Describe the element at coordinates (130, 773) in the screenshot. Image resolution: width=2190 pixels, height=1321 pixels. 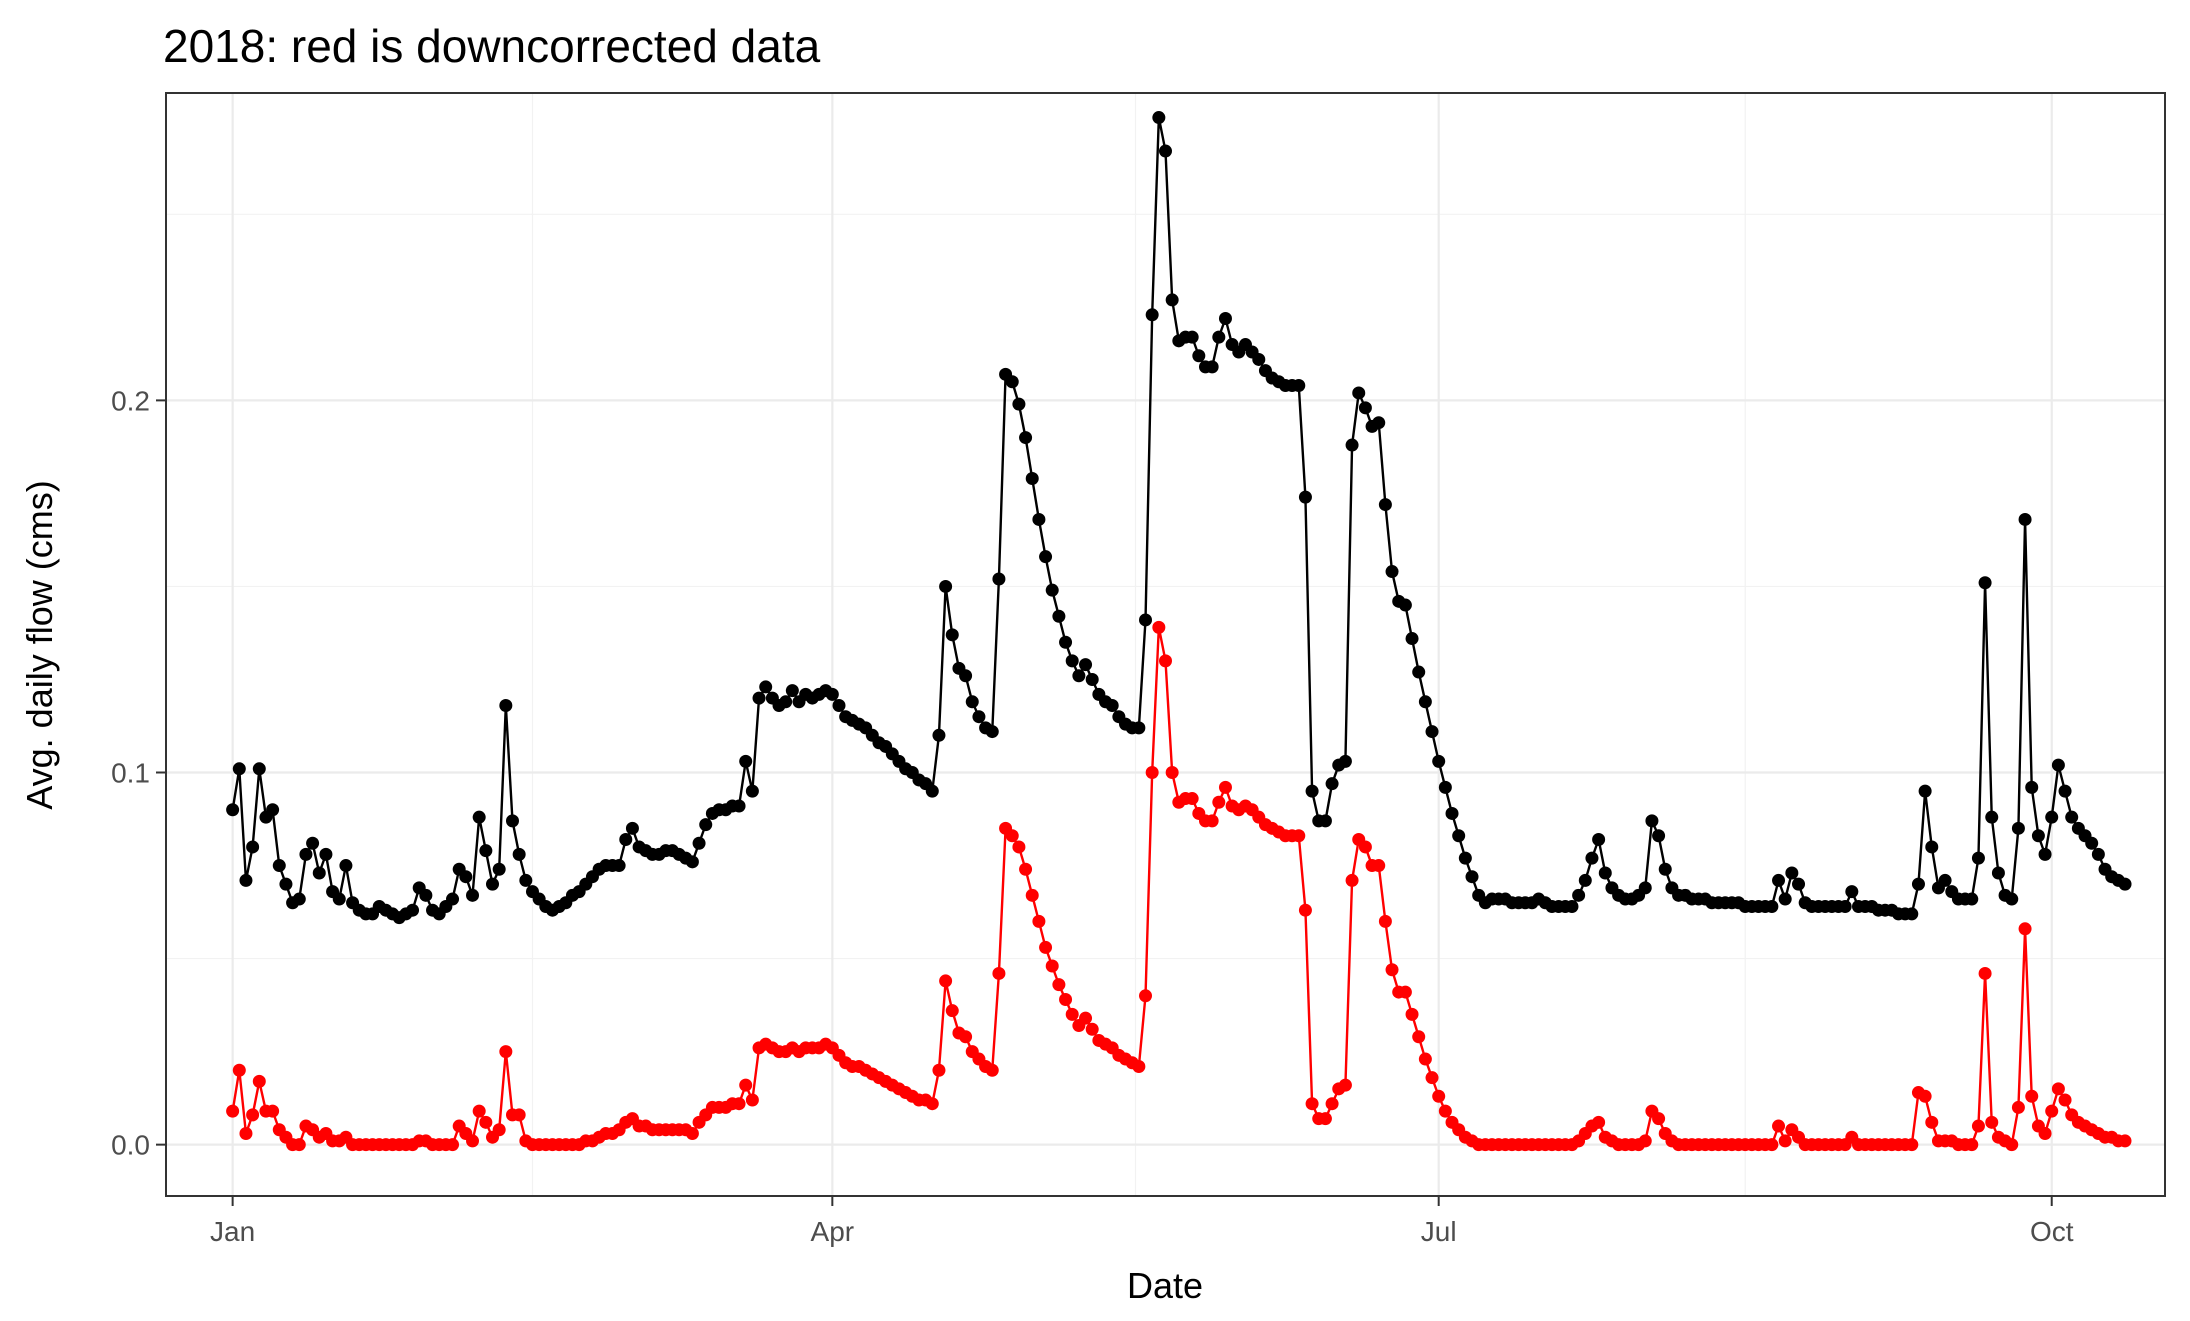
I see `y-tick-label: 0.1` at that location.